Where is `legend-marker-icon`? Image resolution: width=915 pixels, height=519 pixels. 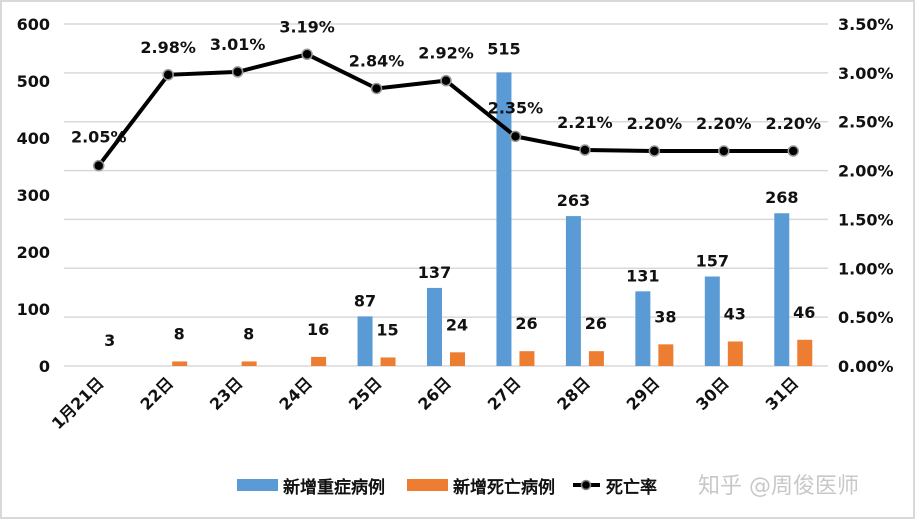
legend-marker-icon is located at coordinates (586, 485).